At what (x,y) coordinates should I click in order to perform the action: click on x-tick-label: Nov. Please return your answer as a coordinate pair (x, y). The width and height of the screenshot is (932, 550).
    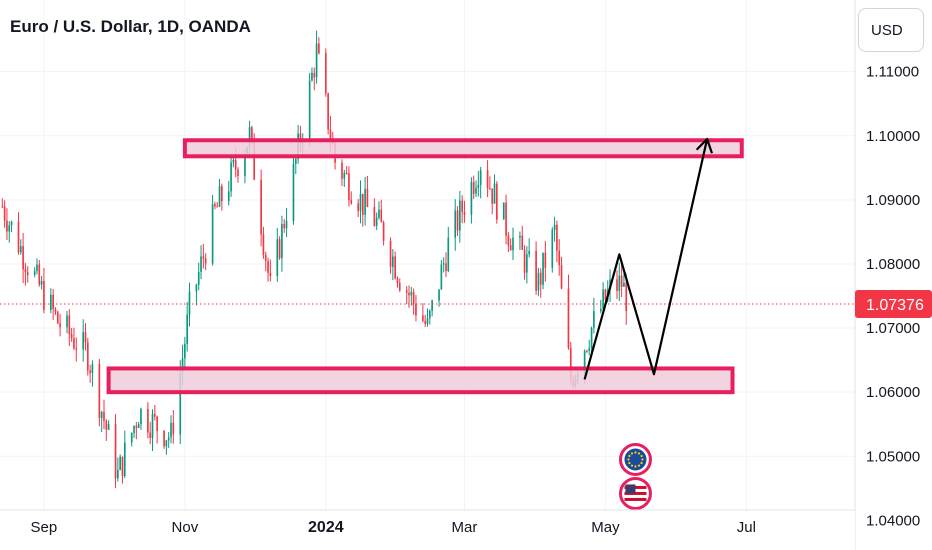
    Looking at the image, I should click on (185, 527).